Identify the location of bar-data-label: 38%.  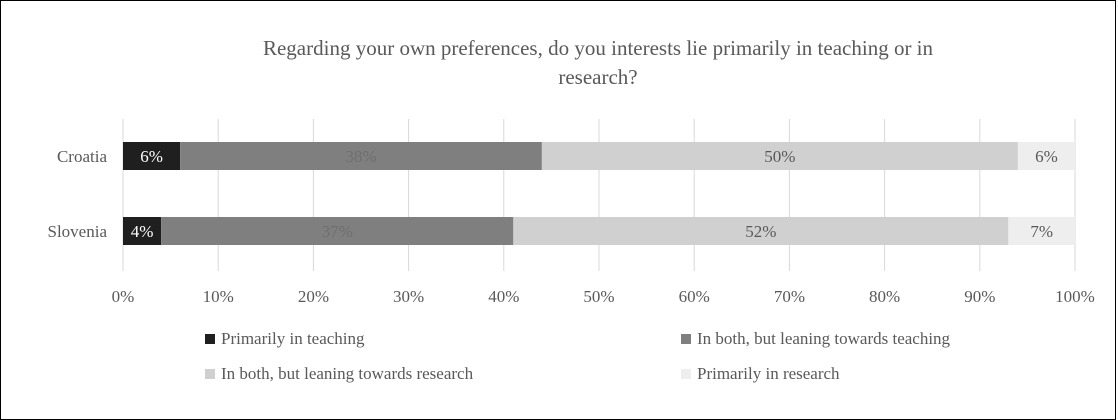
(360, 156).